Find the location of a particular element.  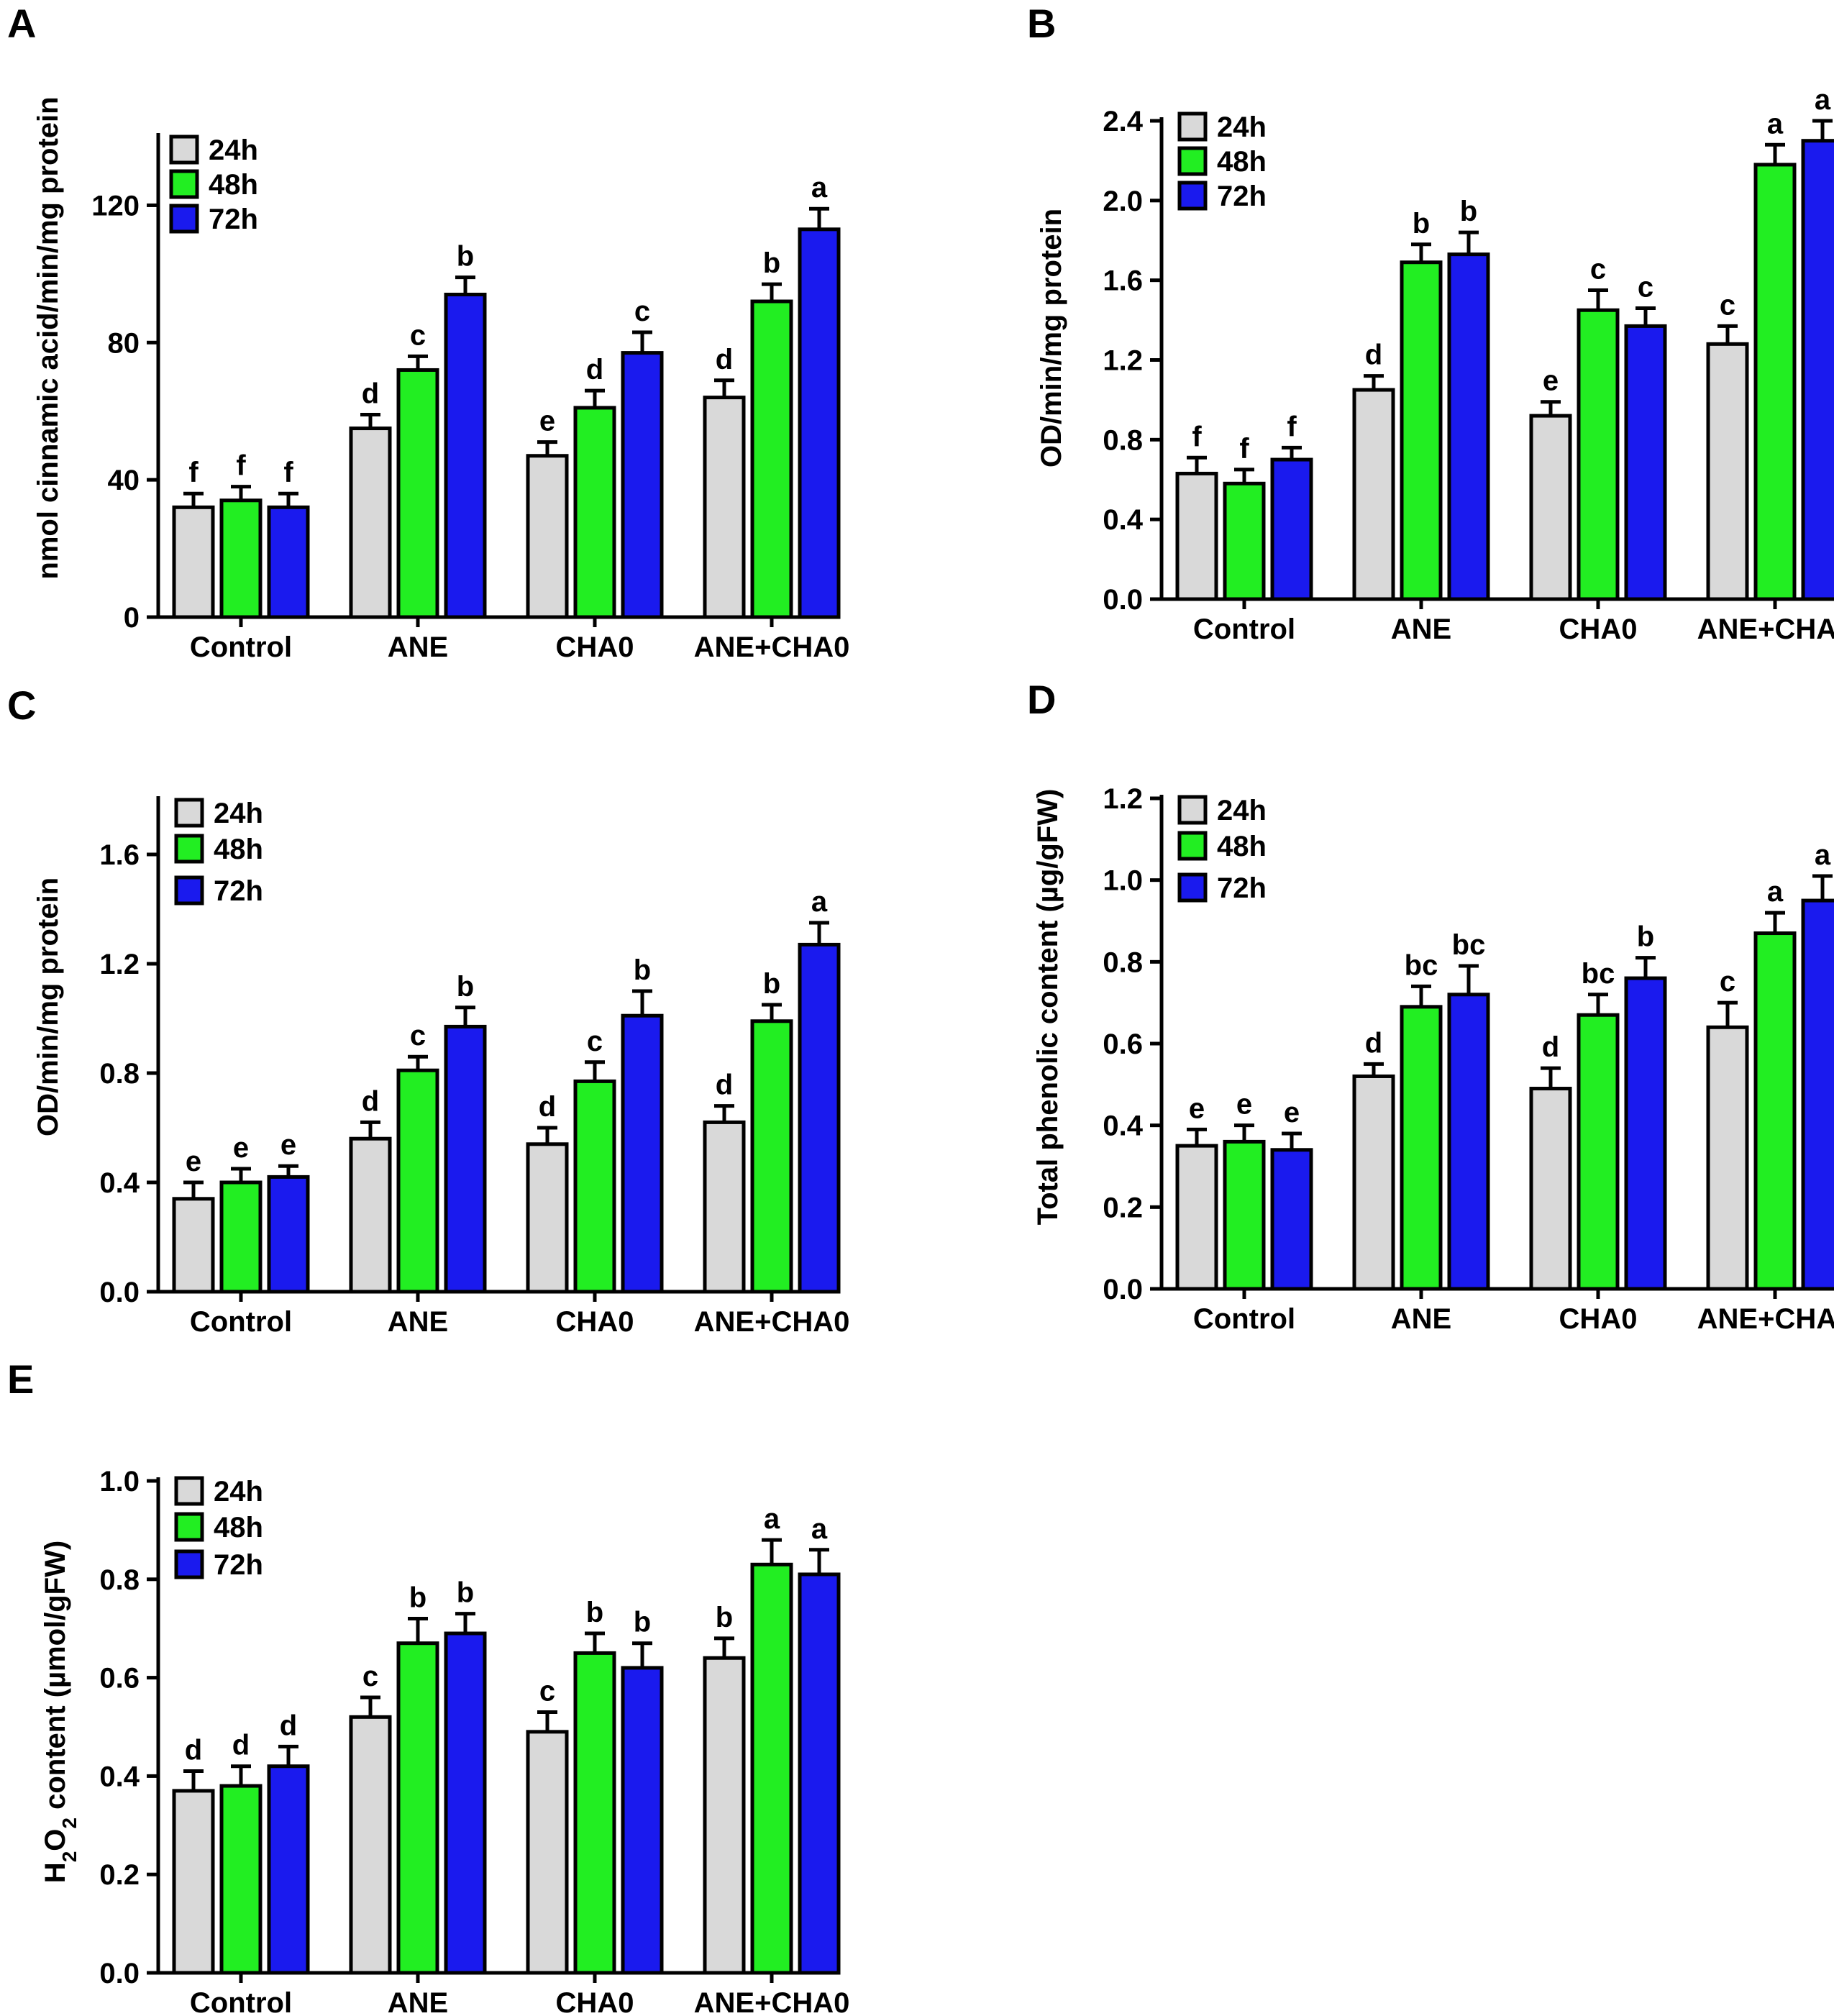

panel-letter: A is located at coordinates (22, 23).